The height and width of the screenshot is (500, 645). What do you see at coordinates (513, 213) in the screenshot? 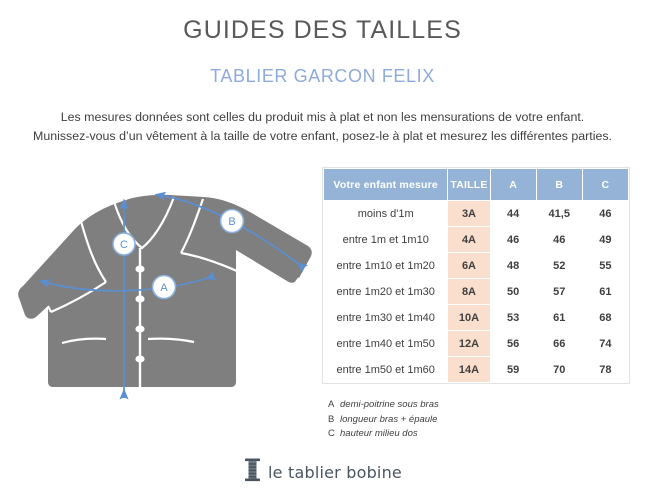
I see `cell-a: 44` at bounding box center [513, 213].